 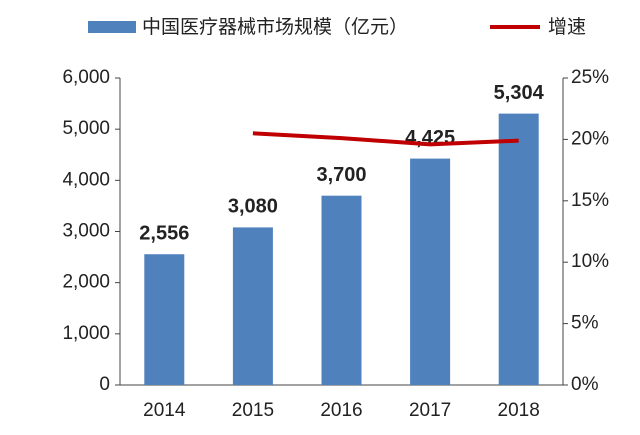 What do you see at coordinates (341, 175) in the screenshot?
I see `data-label: 3,700` at bounding box center [341, 175].